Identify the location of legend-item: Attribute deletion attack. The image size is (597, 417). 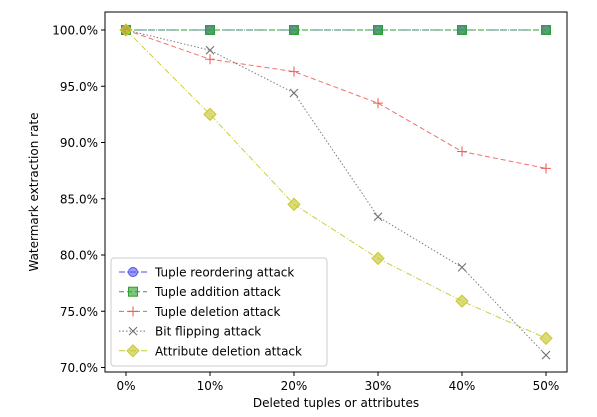
(210, 351).